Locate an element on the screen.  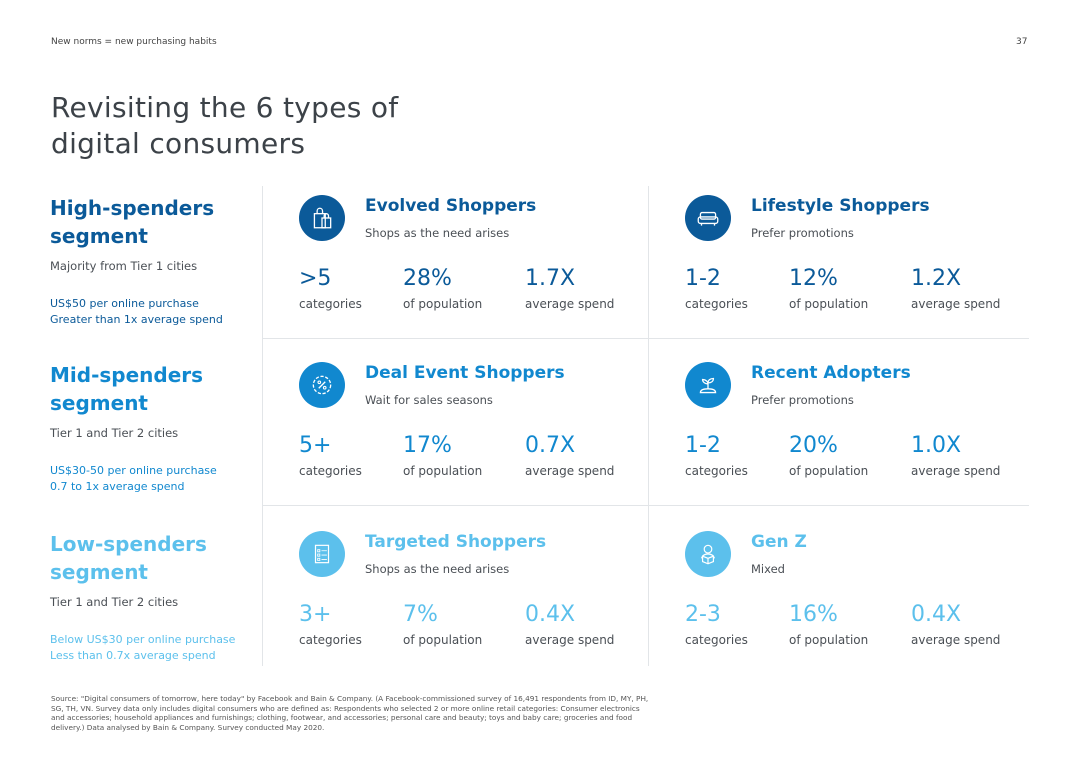
stat-population-value: 17% is located at coordinates (427, 445).